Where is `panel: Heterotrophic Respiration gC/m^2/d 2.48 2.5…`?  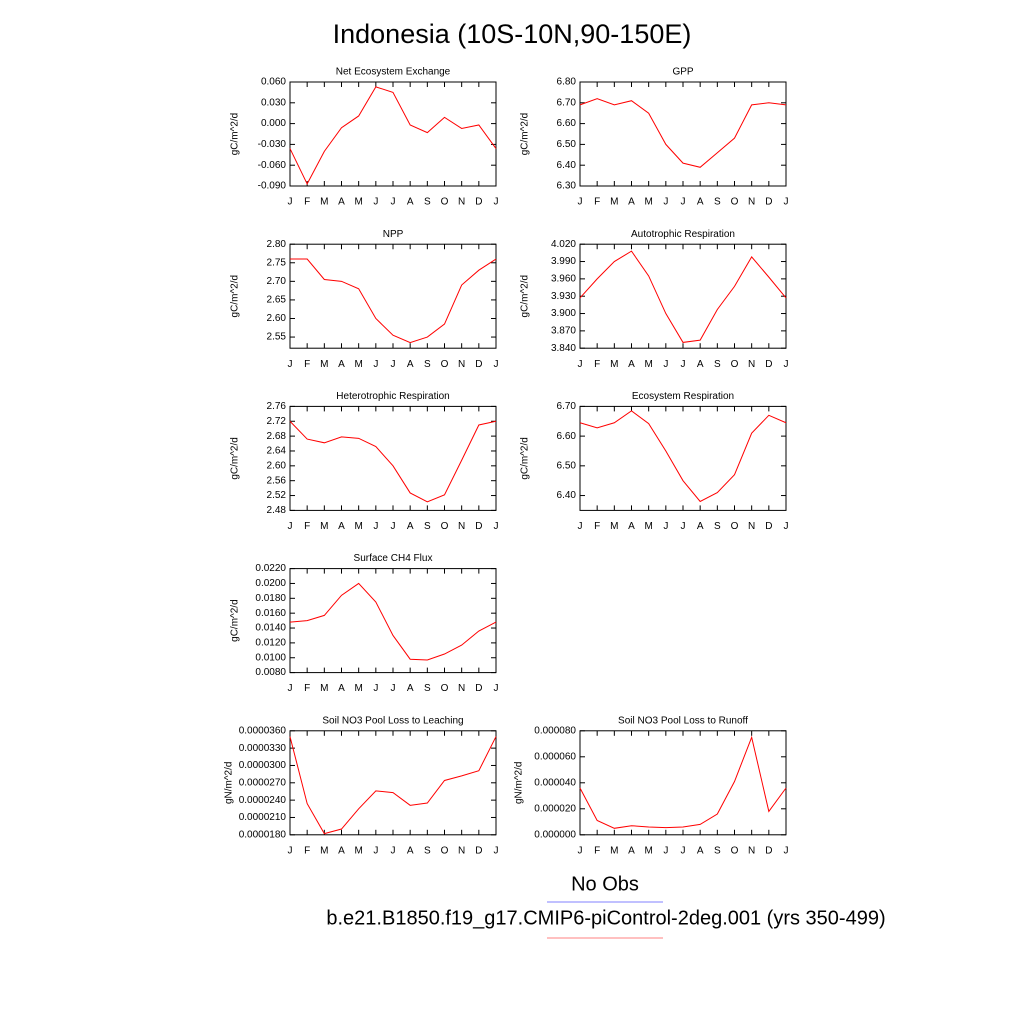
panel: Heterotrophic Respiration gC/m^2/d 2.48 2.5… is located at coordinates (364, 461).